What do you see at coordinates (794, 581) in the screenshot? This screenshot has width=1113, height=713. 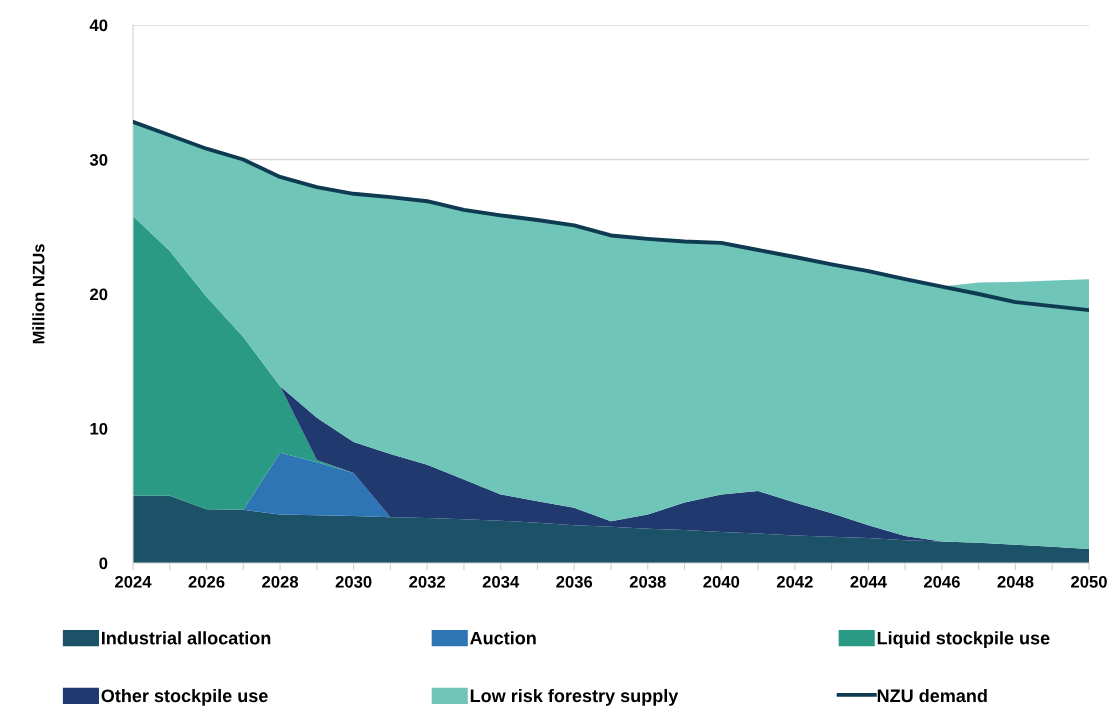 I see `x-tick-label: 2042` at bounding box center [794, 581].